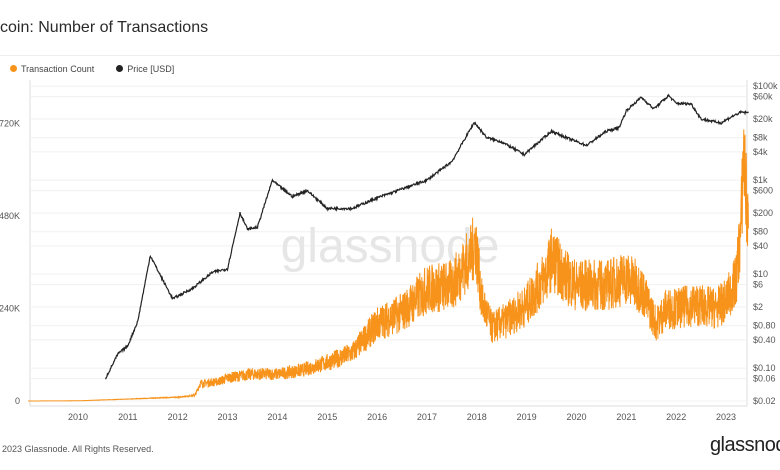 This screenshot has height=470, width=780. I want to click on left-tick-label: 480K, so click(10, 216).